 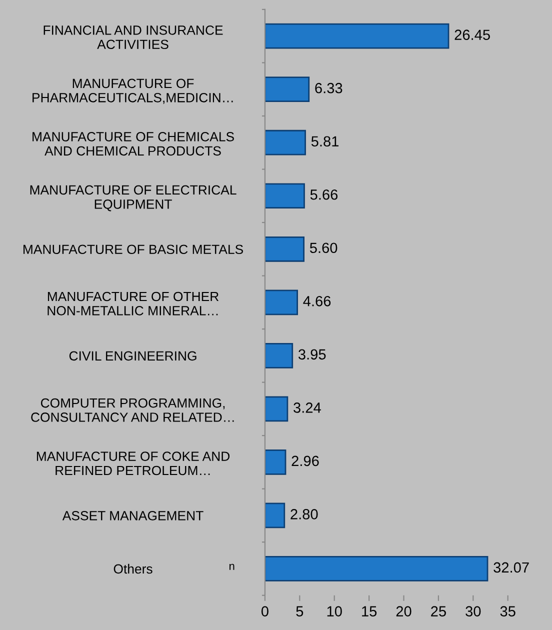 What do you see at coordinates (328, 88) in the screenshot?
I see `data-label: 6.33` at bounding box center [328, 88].